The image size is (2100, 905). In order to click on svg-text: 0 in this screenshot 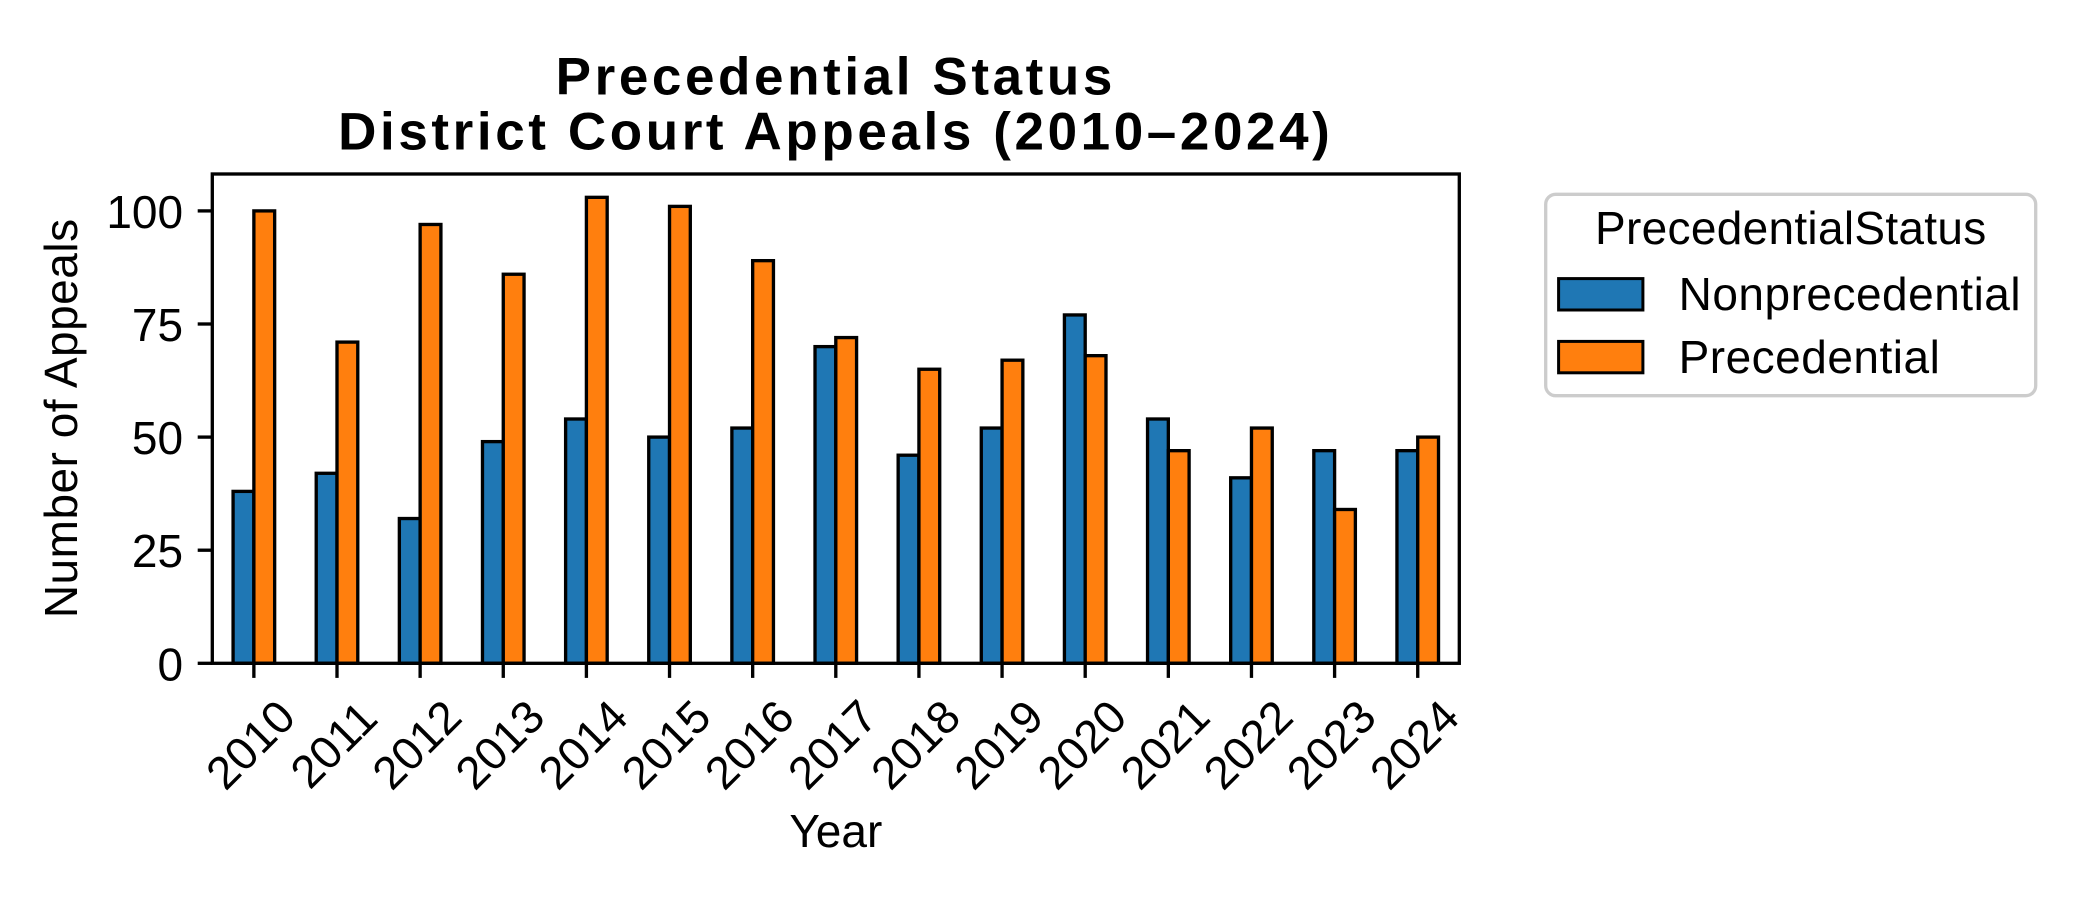, I will do `click(171, 664)`.